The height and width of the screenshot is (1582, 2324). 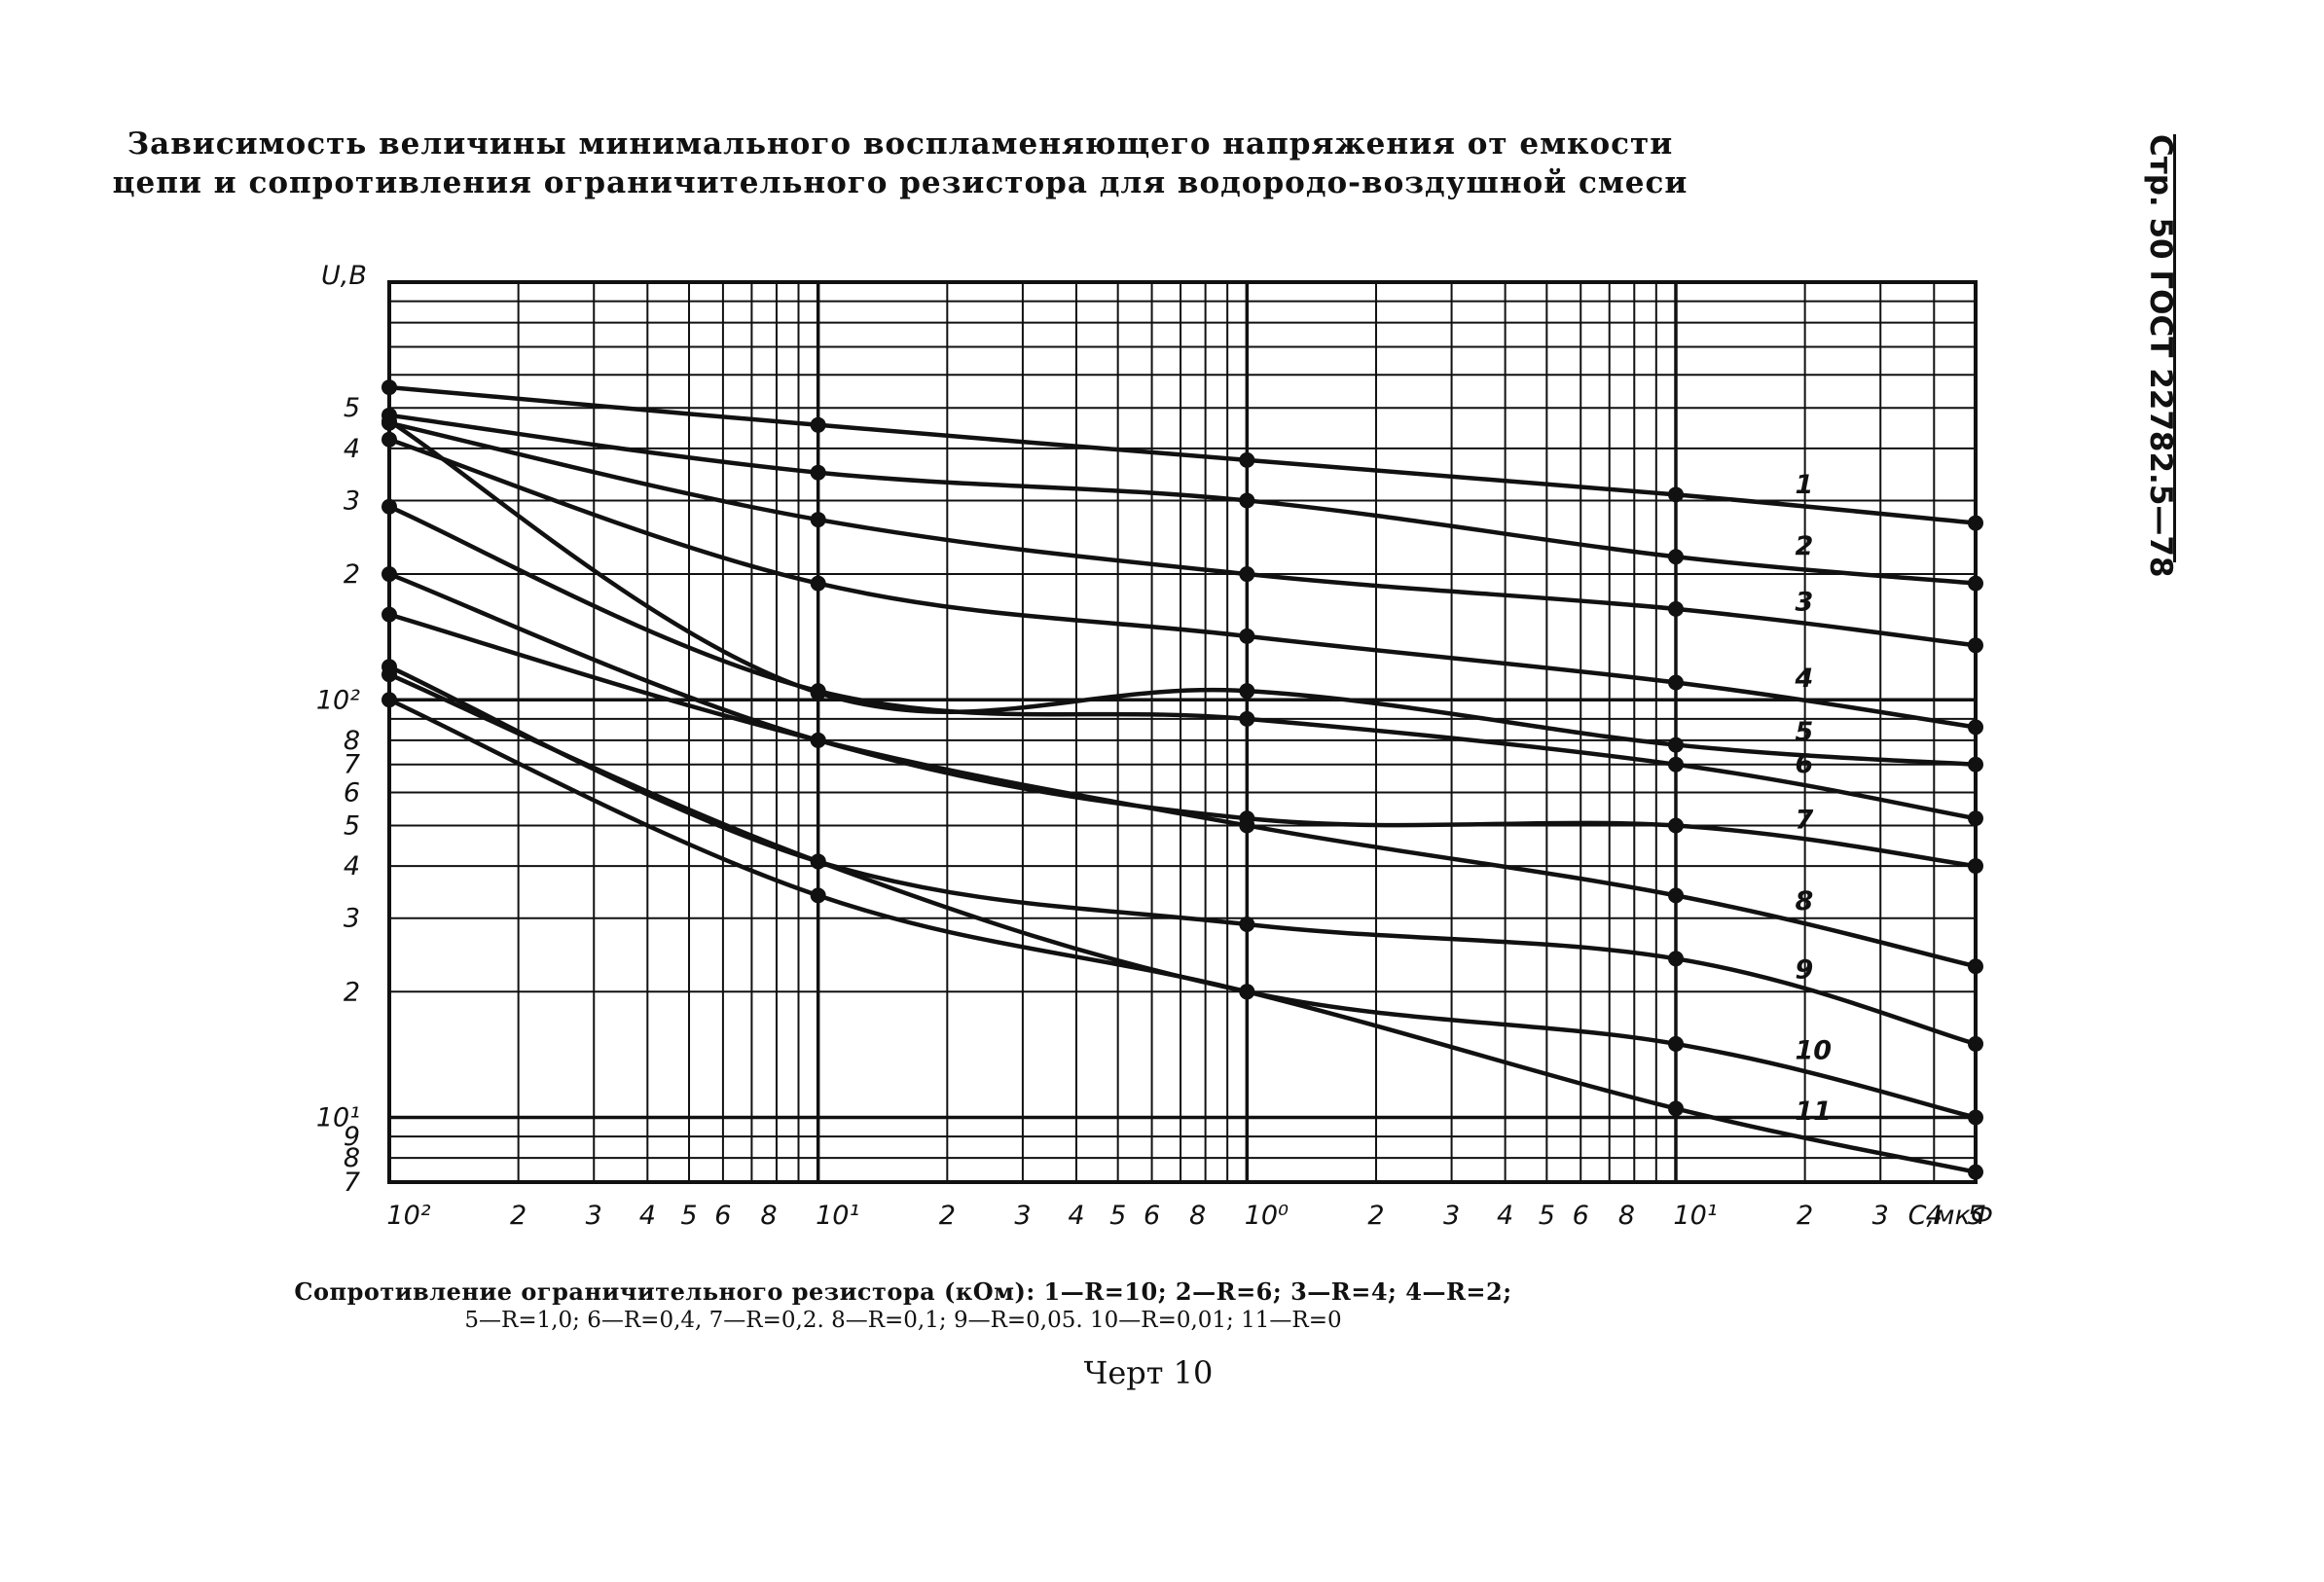 I want to click on series-label-2: 2, so click(x=1804, y=546).